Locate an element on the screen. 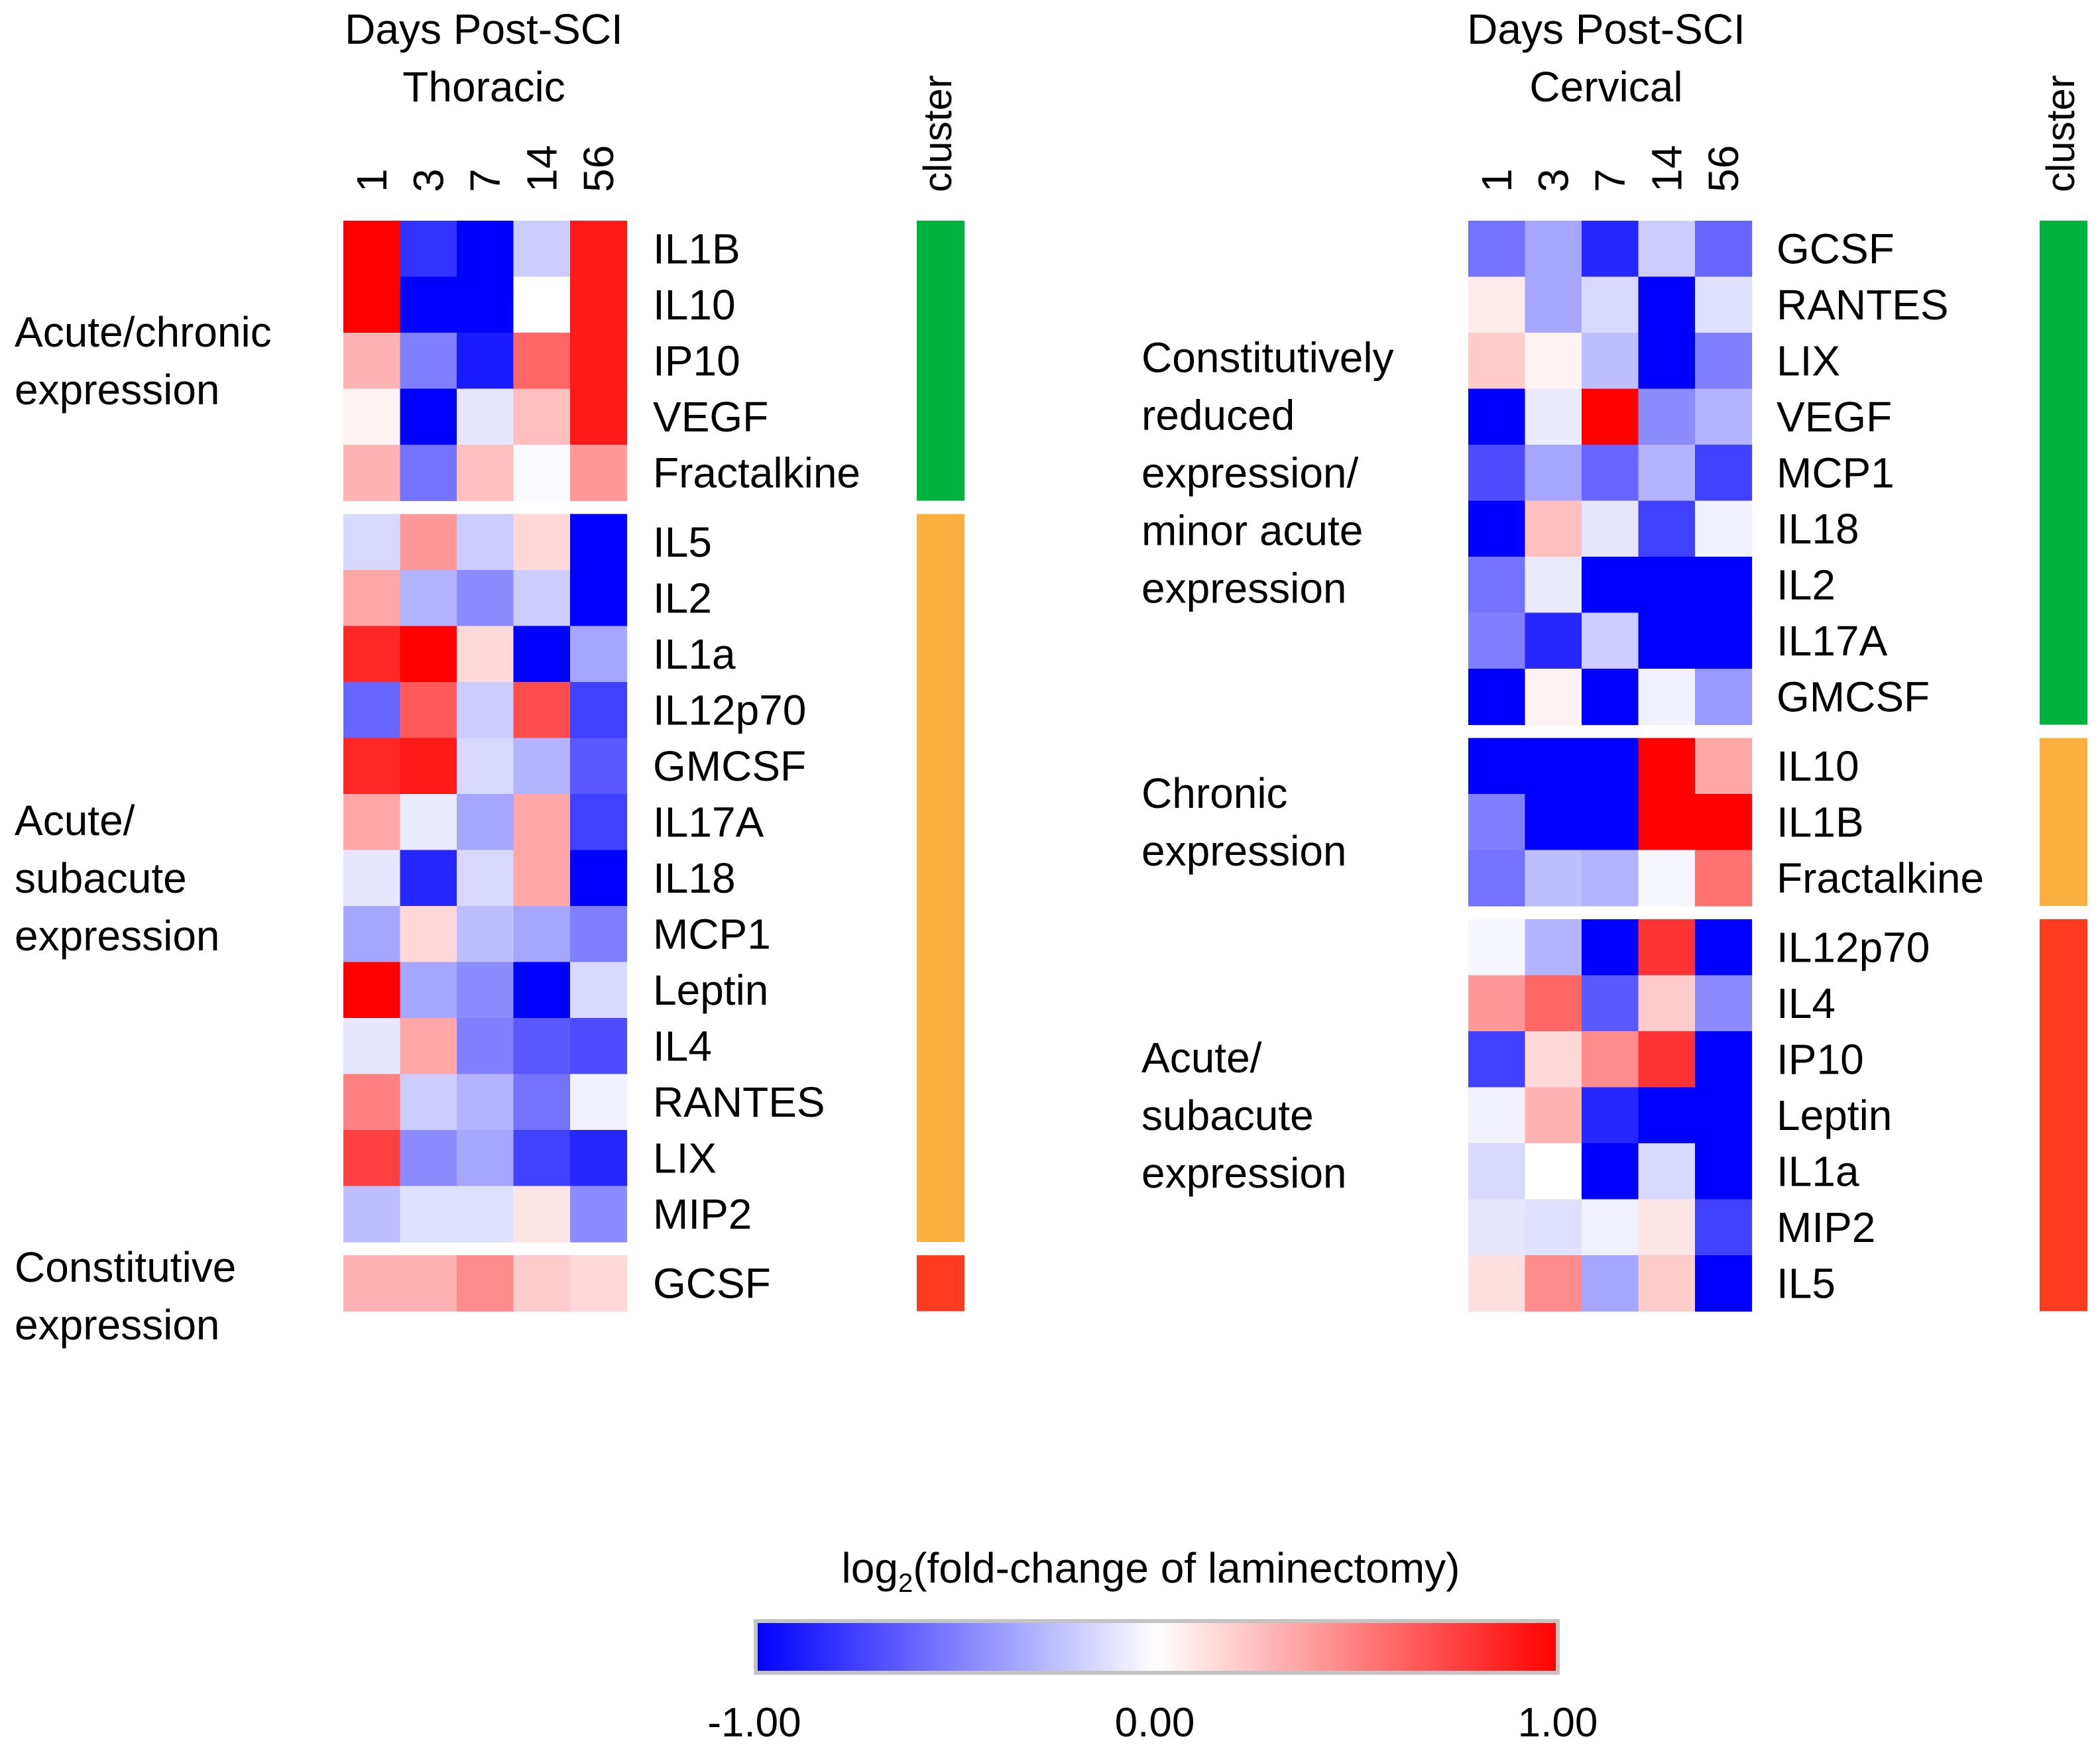  cervical-column-label: 14 is located at coordinates (1666, 168).